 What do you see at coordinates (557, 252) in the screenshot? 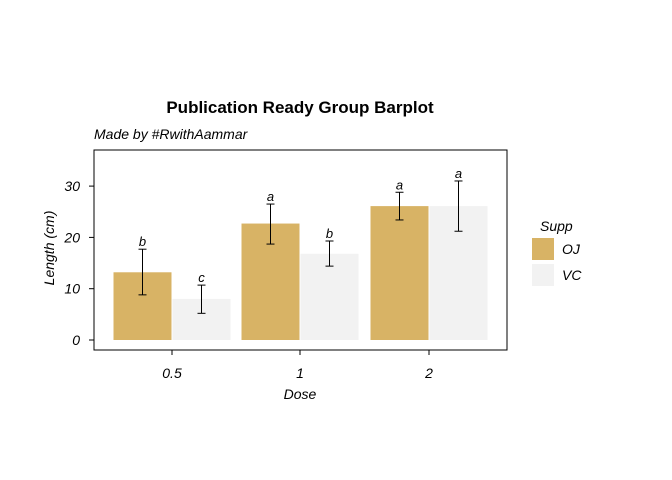
I see `legend: Supp OJ VC` at bounding box center [557, 252].